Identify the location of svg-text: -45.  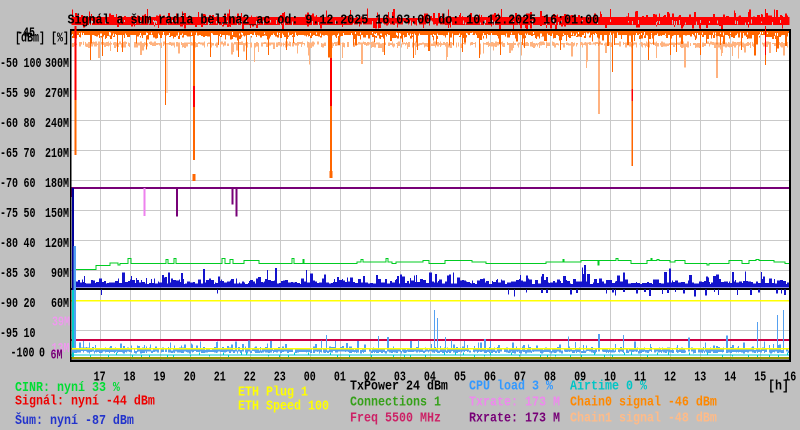
(26, 33).